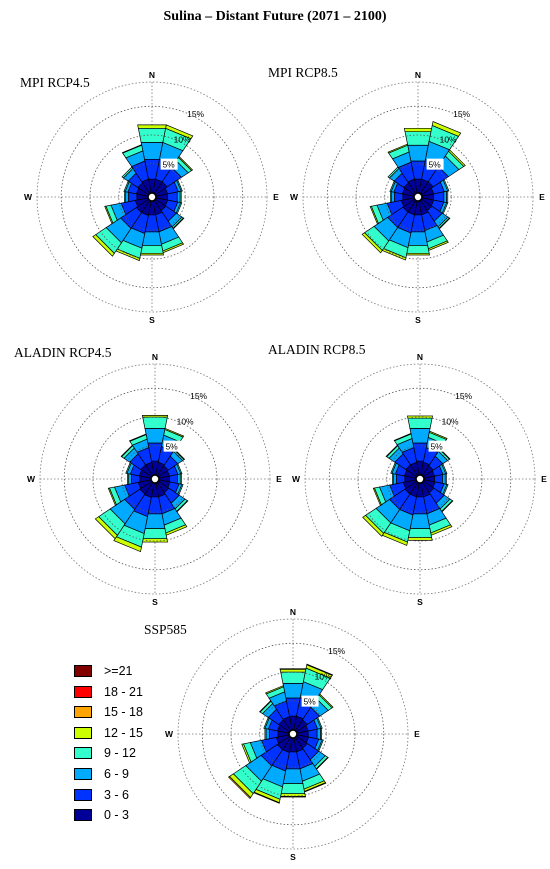  Describe the element at coordinates (317, 349) in the screenshot. I see `panel-title: ALADIN RCP8.5` at that location.